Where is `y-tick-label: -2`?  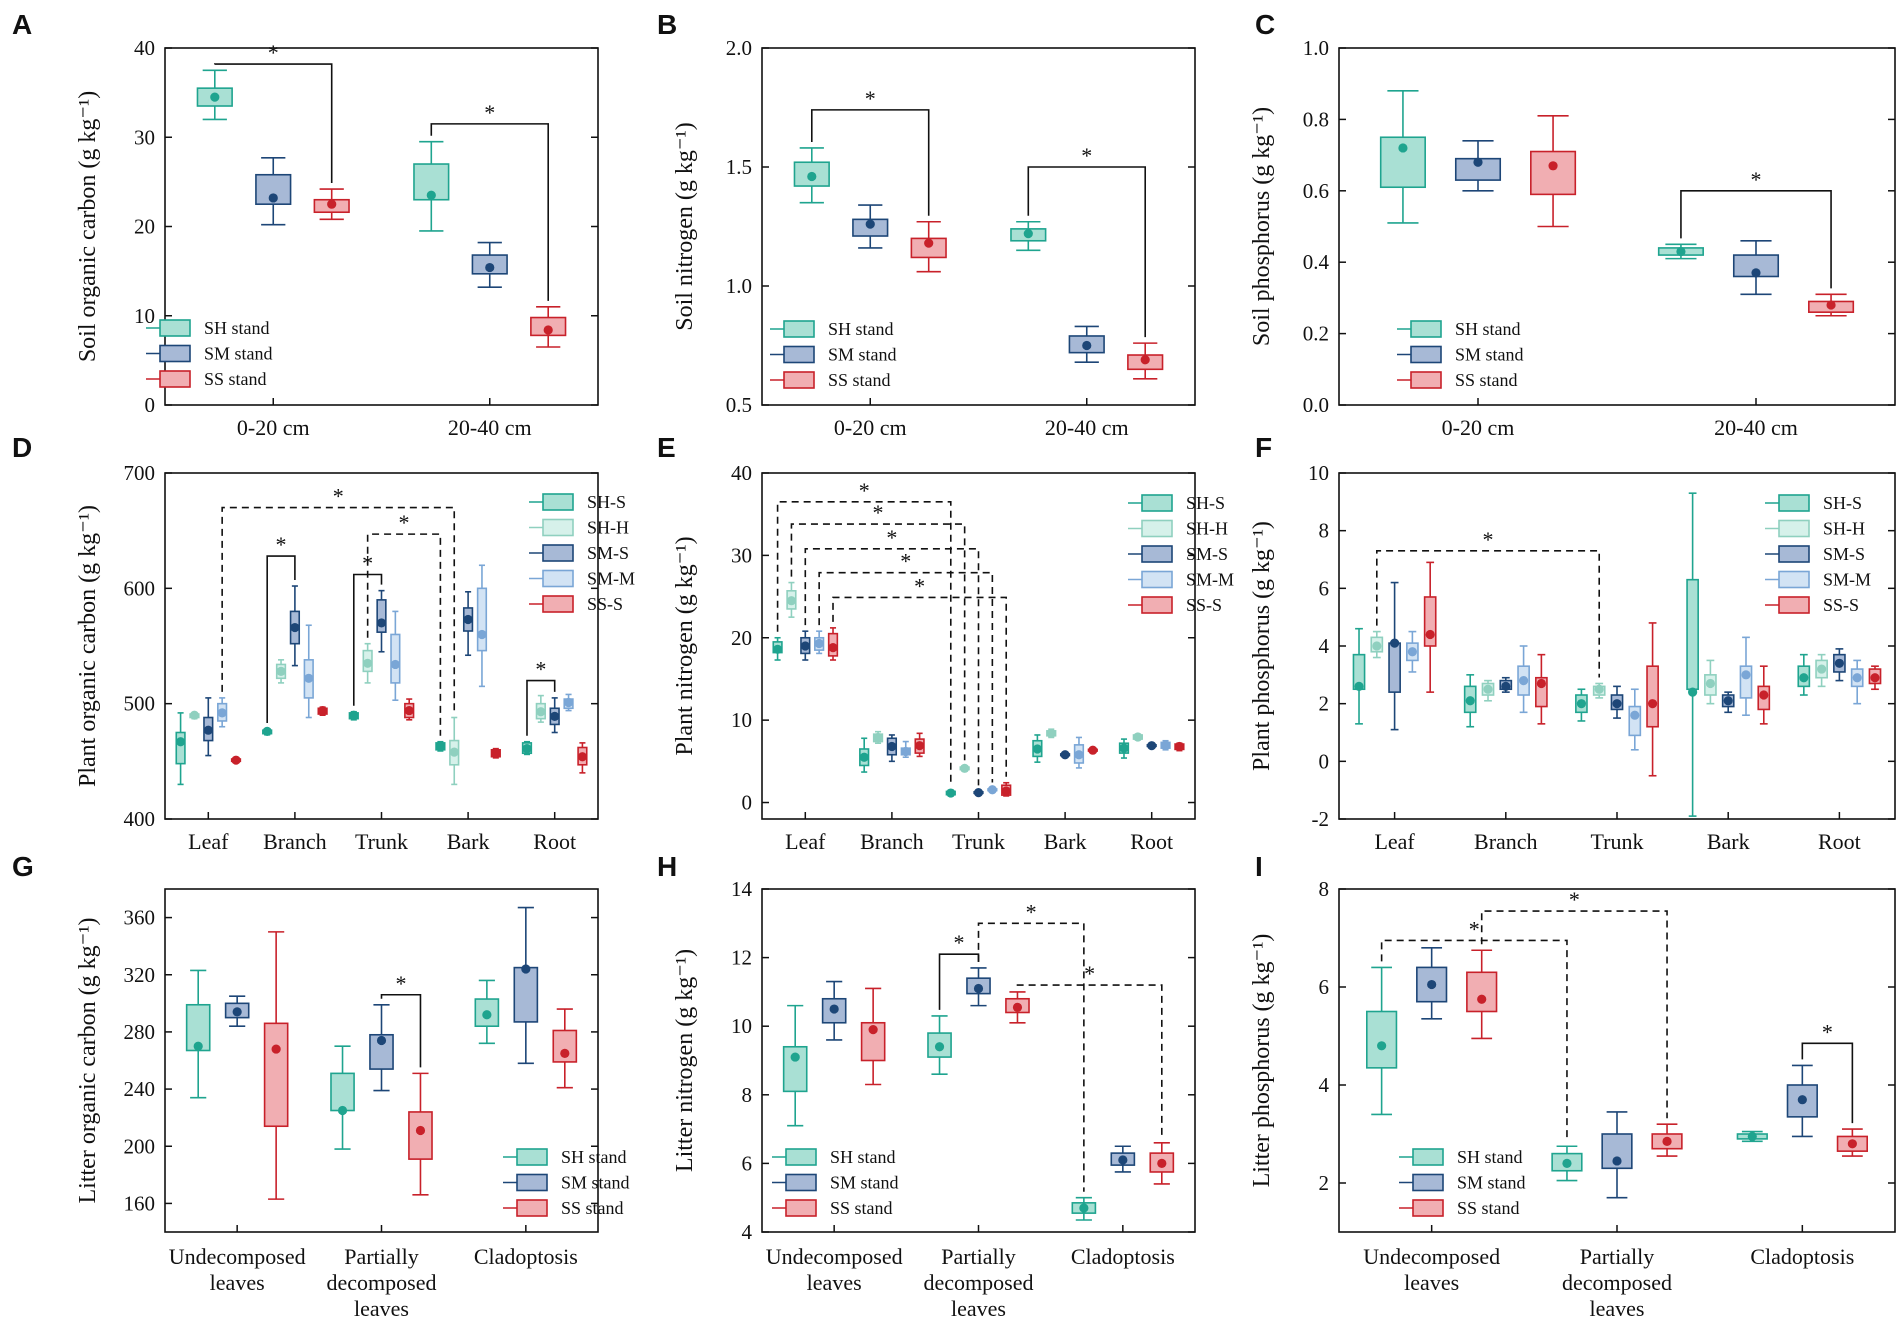
y-tick-label: -2 is located at coordinates (1321, 819).